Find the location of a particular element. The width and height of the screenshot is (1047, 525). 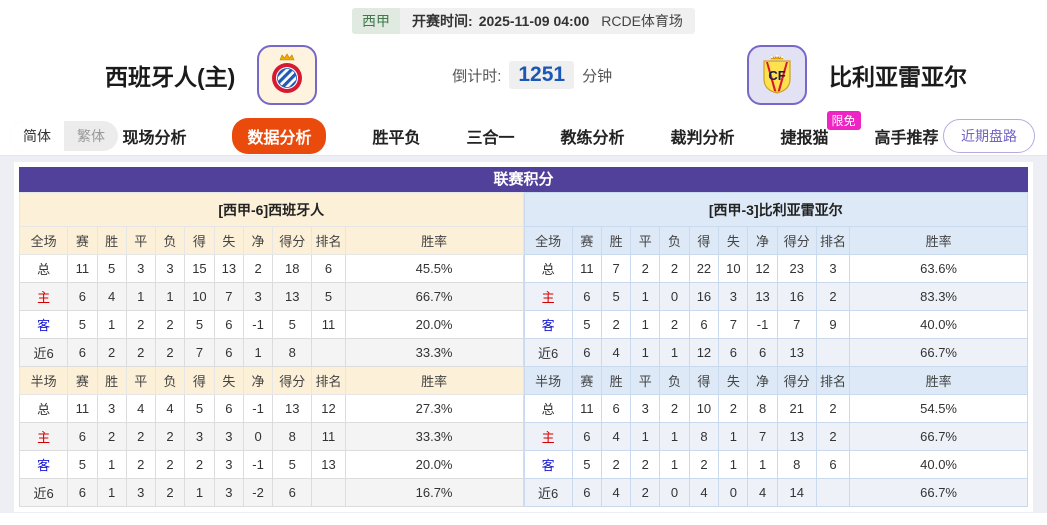

stat-cell is located at coordinates (833, 352).